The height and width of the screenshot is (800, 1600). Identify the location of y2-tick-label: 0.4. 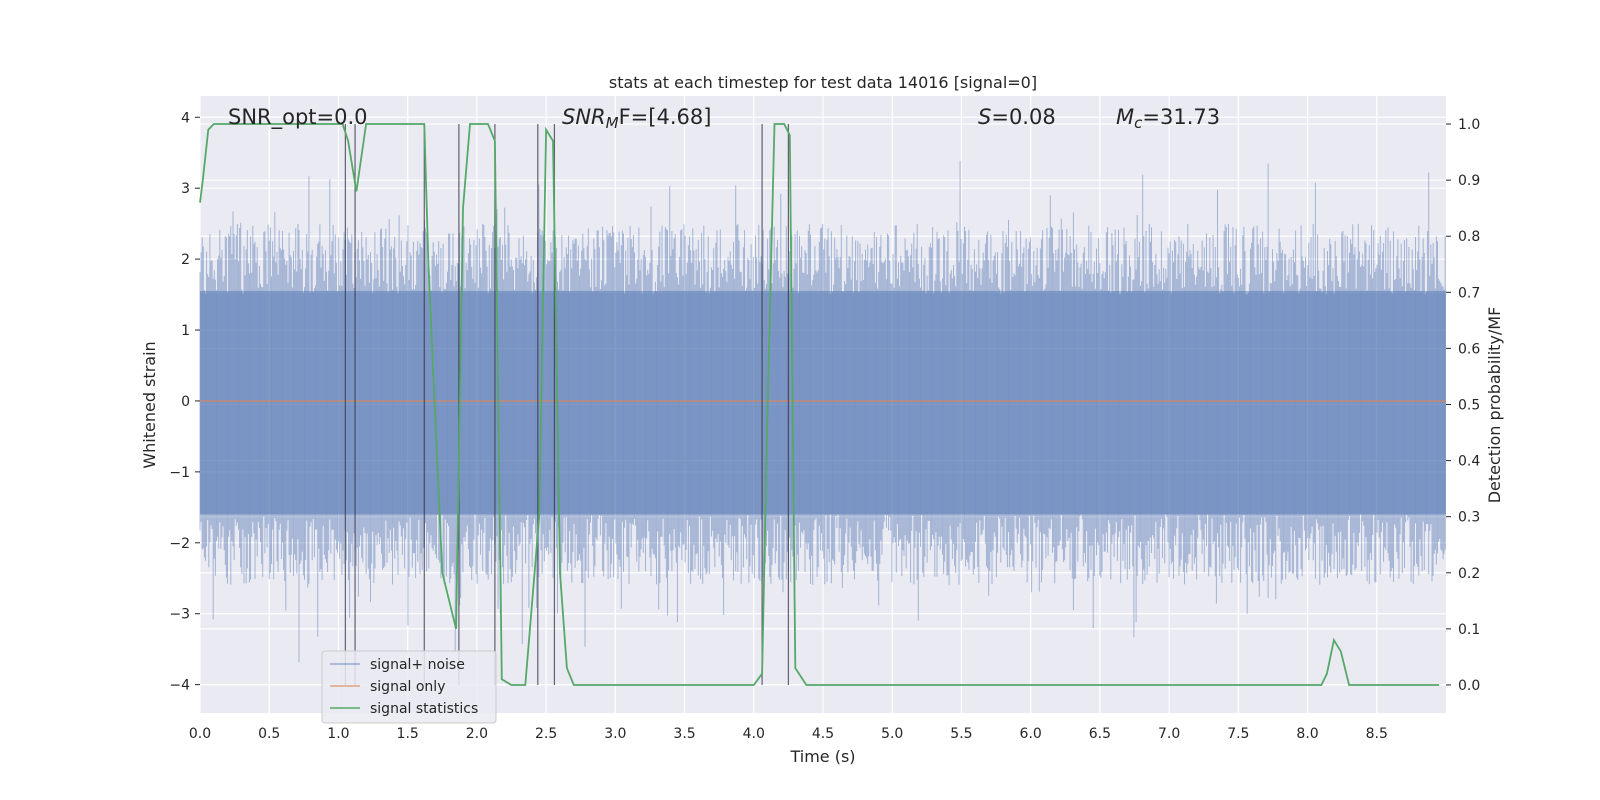
(1469, 462).